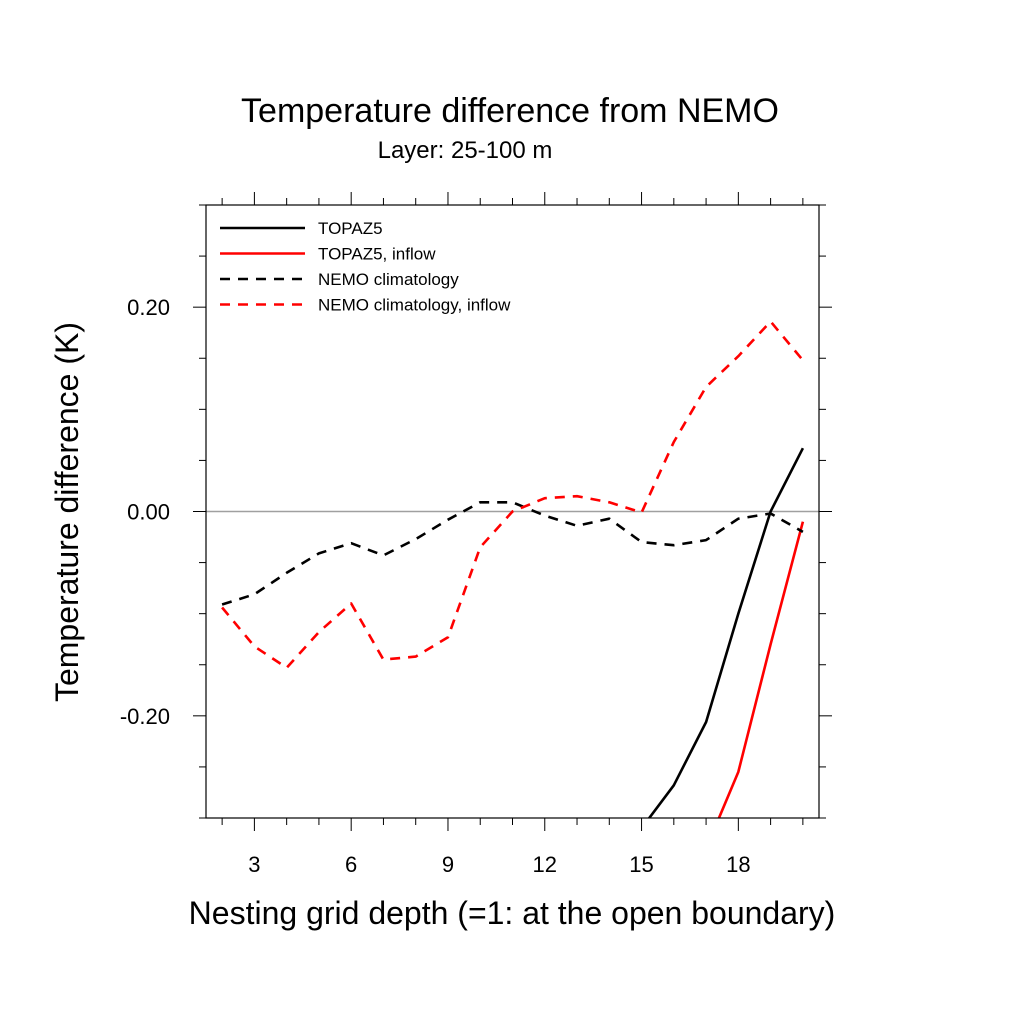  What do you see at coordinates (388, 279) in the screenshot?
I see `legend-label: NEMO climatology` at bounding box center [388, 279].